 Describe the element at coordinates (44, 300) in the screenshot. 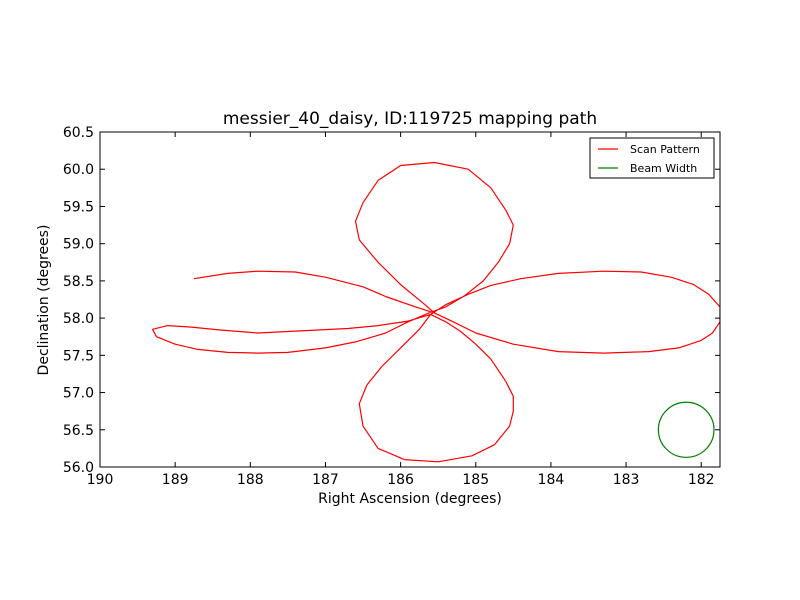

I see `y-axis-label: Declination (degrees)` at that location.